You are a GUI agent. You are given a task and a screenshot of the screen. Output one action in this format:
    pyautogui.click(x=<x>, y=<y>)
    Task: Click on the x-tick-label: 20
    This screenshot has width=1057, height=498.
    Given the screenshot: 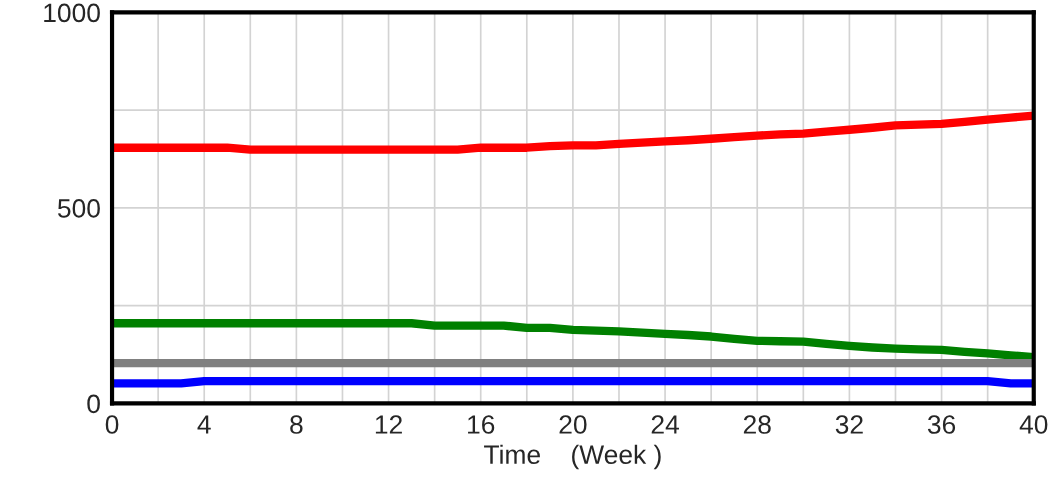 What is the action you would take?
    pyautogui.click(x=573, y=424)
    